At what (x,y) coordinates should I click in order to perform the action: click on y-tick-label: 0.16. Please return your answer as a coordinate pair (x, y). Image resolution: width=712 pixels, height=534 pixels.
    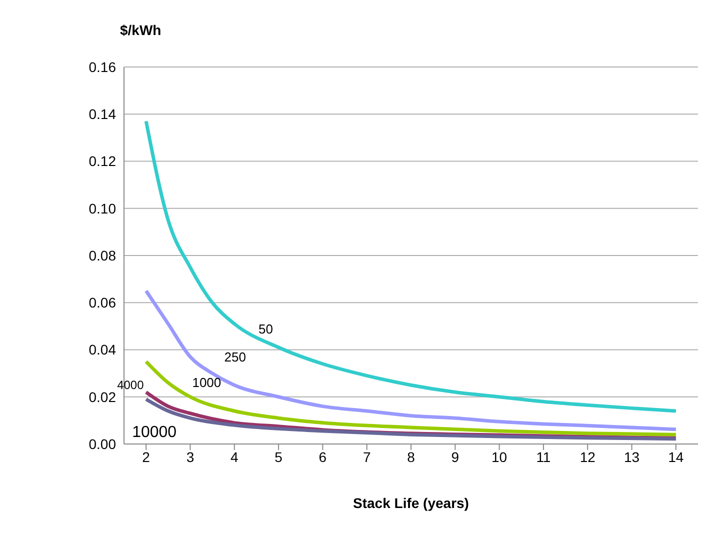
    Looking at the image, I should click on (102, 66).